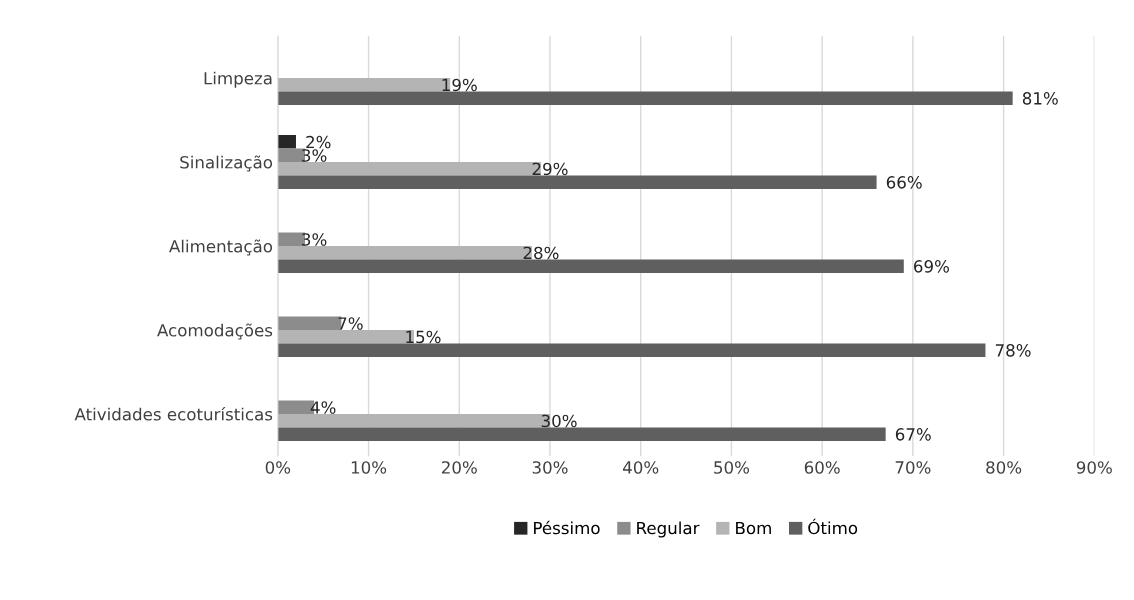  Describe the element at coordinates (1004, 467) in the screenshot. I see `x-tick-label: 80%` at that location.